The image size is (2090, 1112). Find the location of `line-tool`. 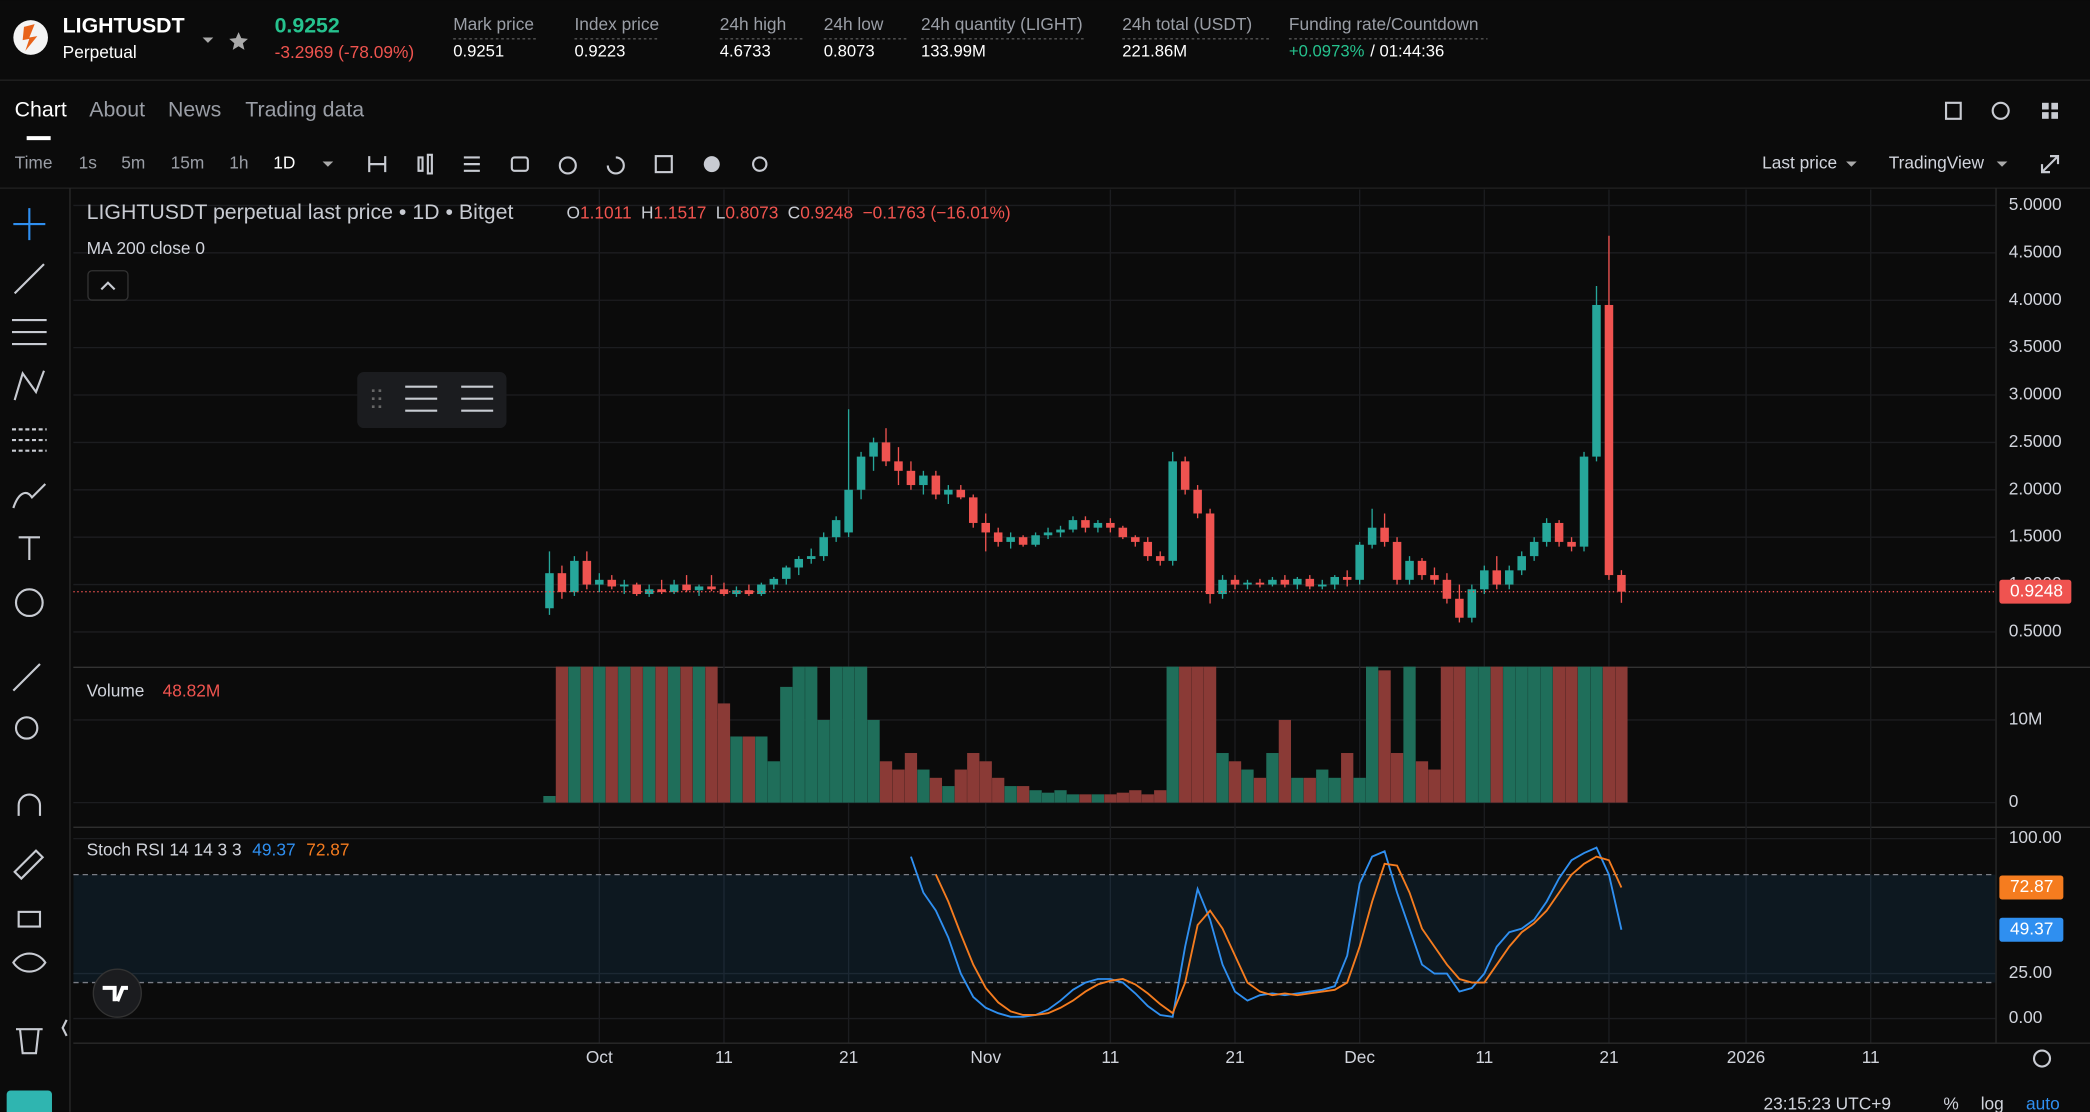

line-tool is located at coordinates (29, 279).